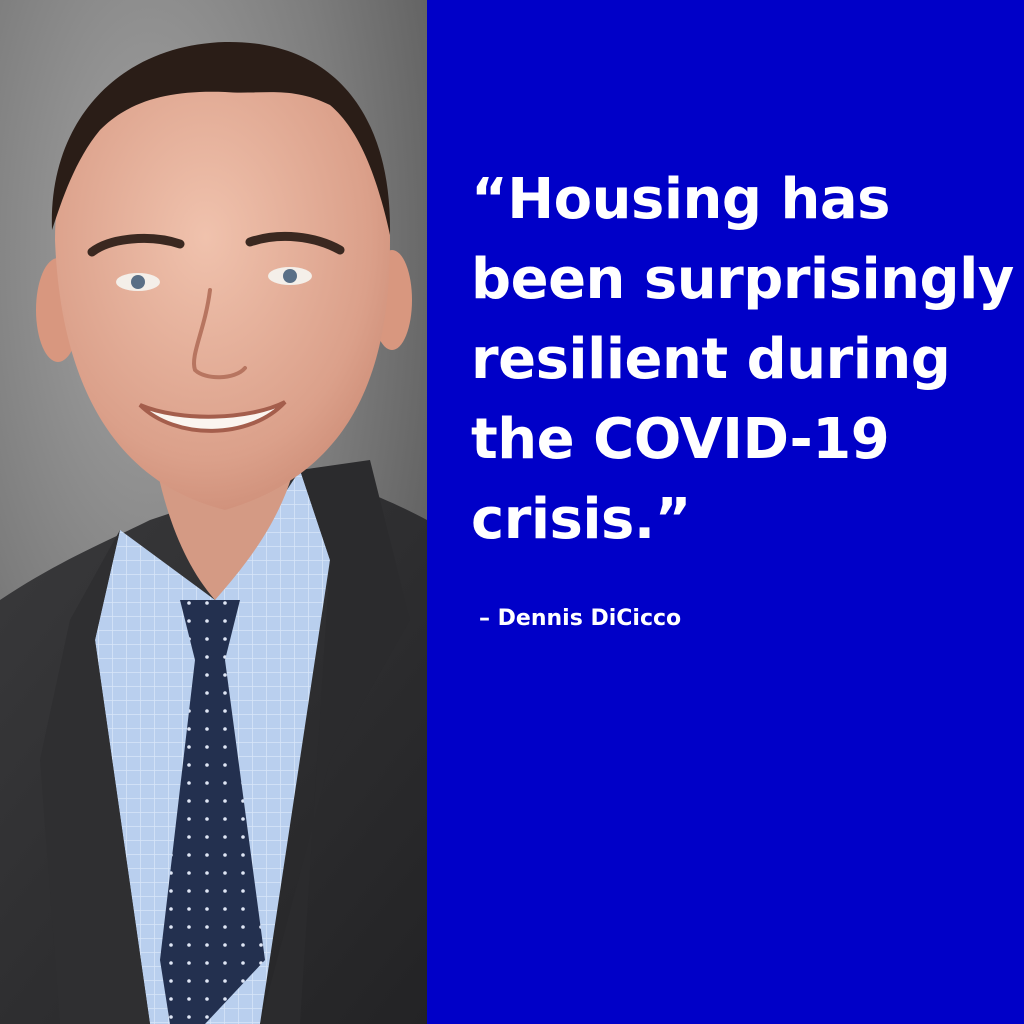 The image size is (1024, 1024). Describe the element at coordinates (212, 416) in the screenshot. I see `smile` at that location.